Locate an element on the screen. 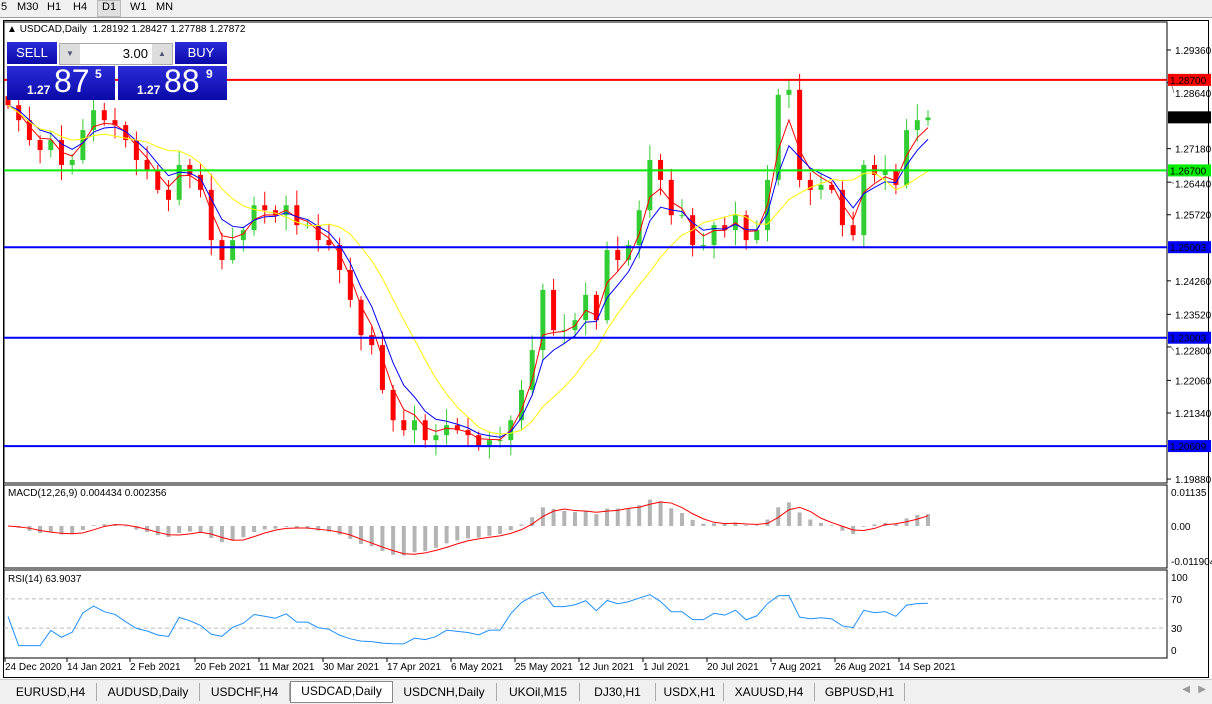 Image resolution: width=1212 pixels, height=704 pixels. buy-button: BUY is located at coordinates (201, 53).